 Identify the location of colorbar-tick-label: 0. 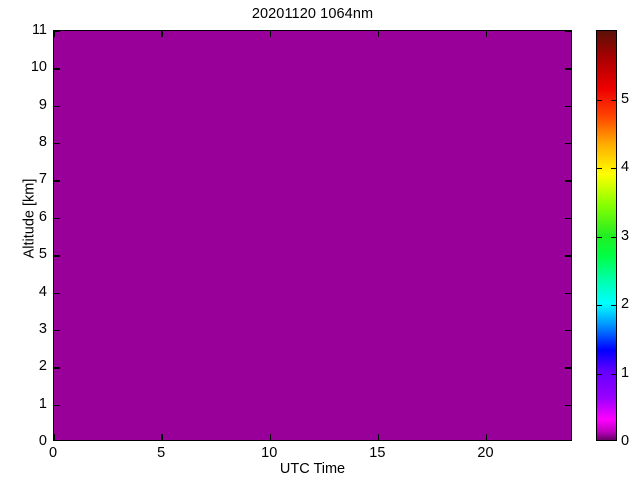
(625, 441).